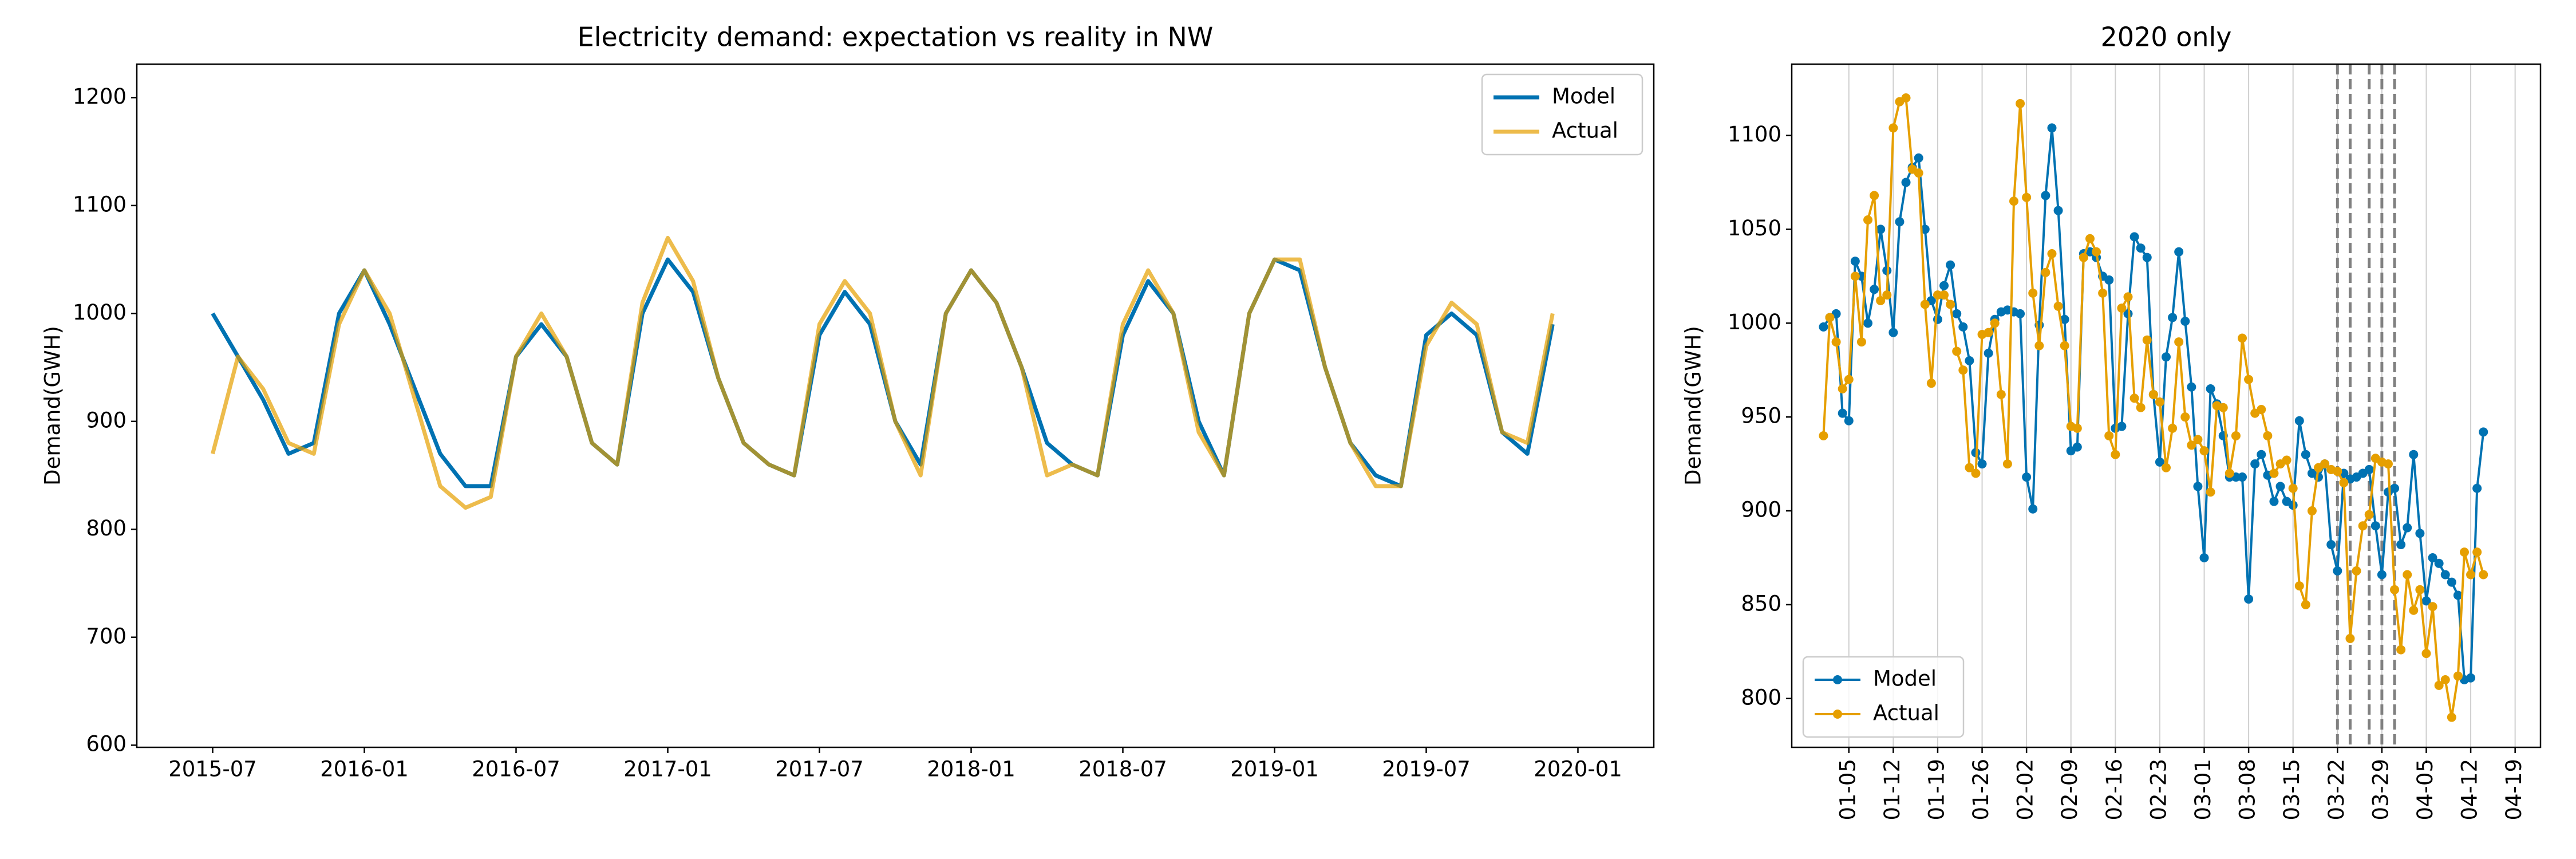  I want to click on legend-label: Model, so click(1905, 679).